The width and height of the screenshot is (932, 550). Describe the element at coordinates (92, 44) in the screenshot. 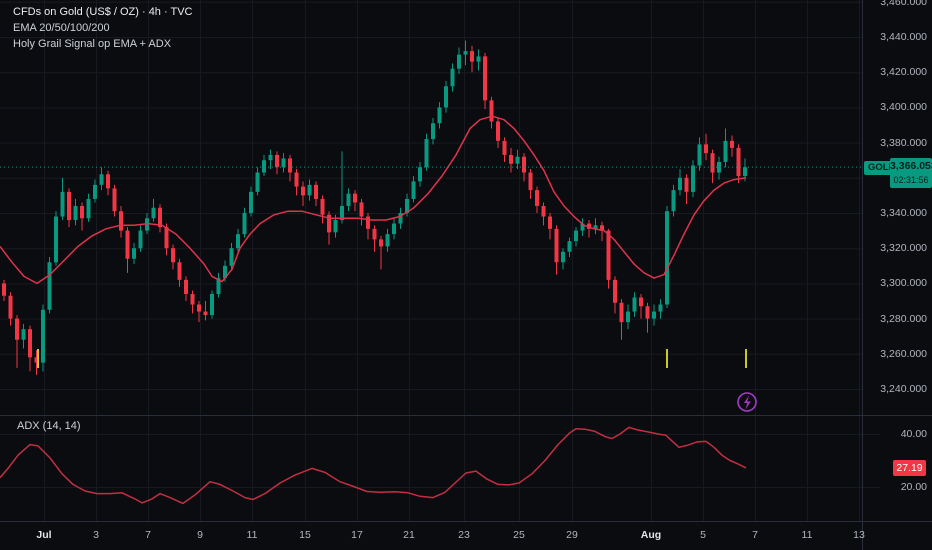

I see `legend-indicator-holy-grail: Holy Grail Signal op EMA + ADX` at that location.